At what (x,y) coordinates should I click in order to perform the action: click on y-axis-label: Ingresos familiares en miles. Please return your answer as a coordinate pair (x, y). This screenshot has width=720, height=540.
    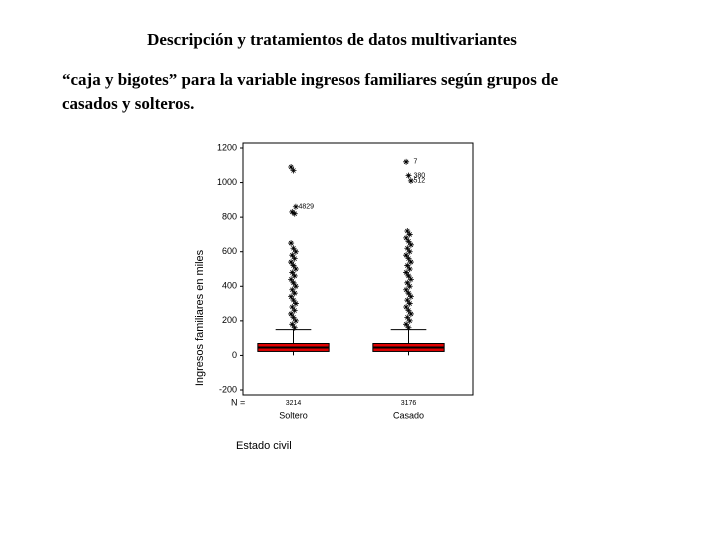
    Looking at the image, I should click on (200, 317).